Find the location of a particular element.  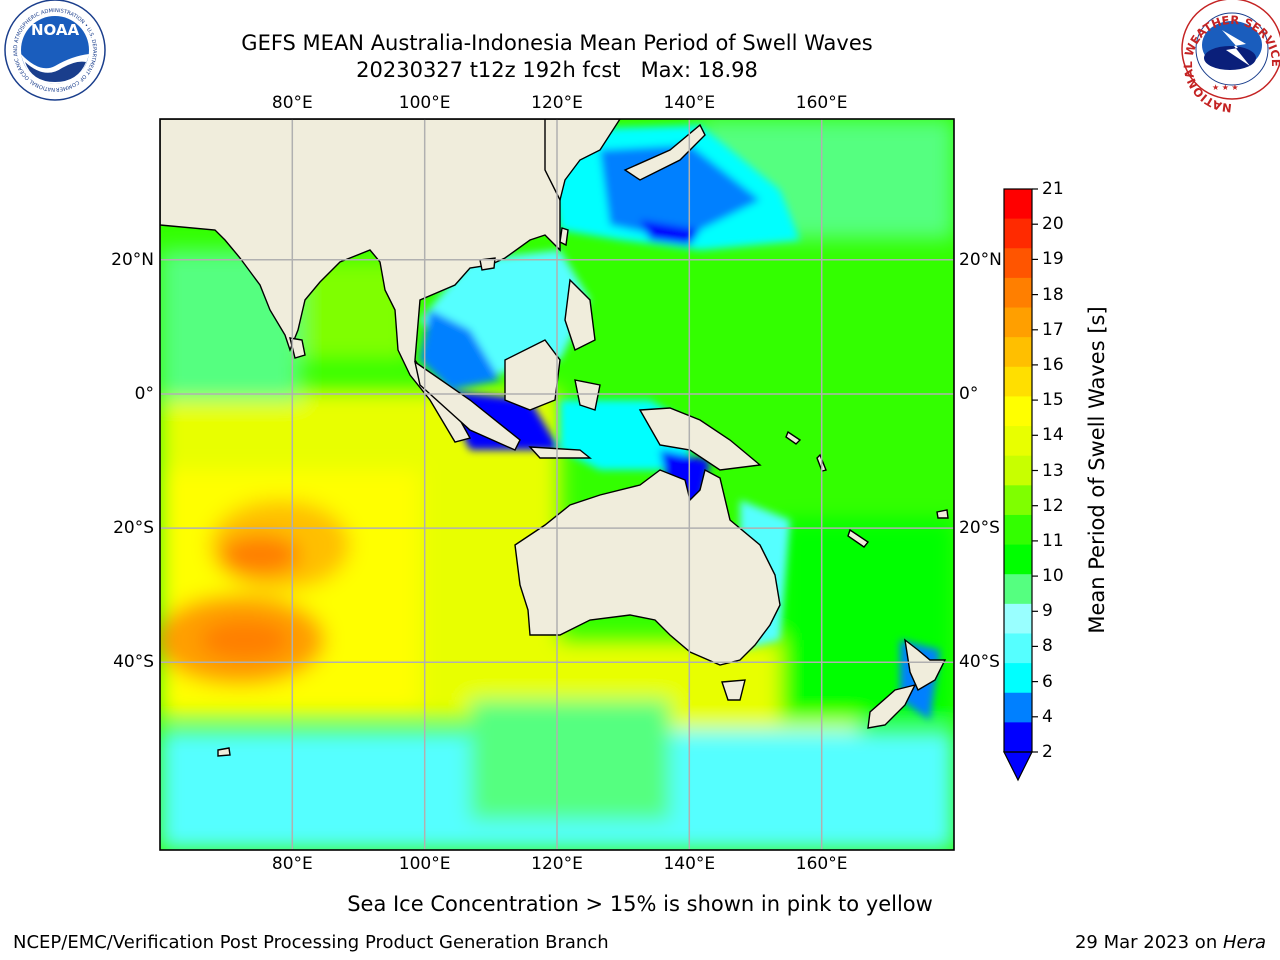

lat-label-right: 20°S is located at coordinates (979, 528).